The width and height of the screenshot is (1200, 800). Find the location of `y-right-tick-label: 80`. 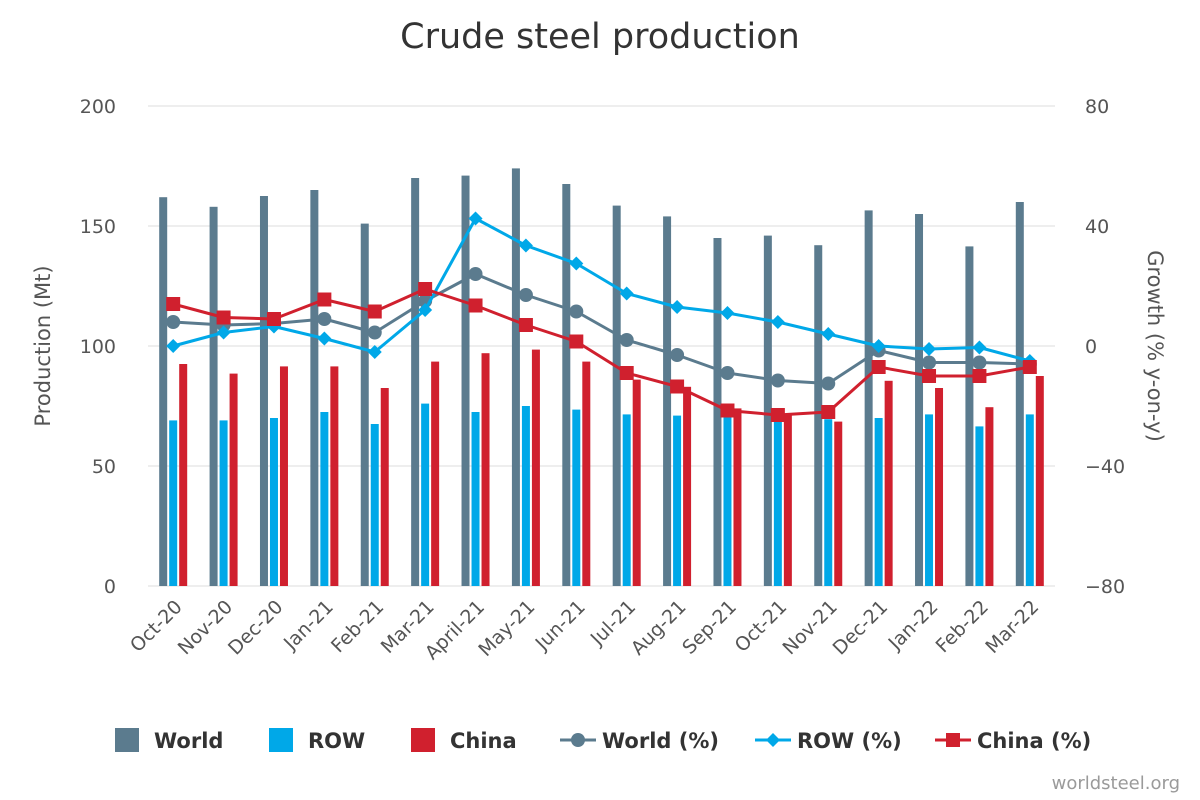

y-right-tick-label: 80 is located at coordinates (1097, 107).